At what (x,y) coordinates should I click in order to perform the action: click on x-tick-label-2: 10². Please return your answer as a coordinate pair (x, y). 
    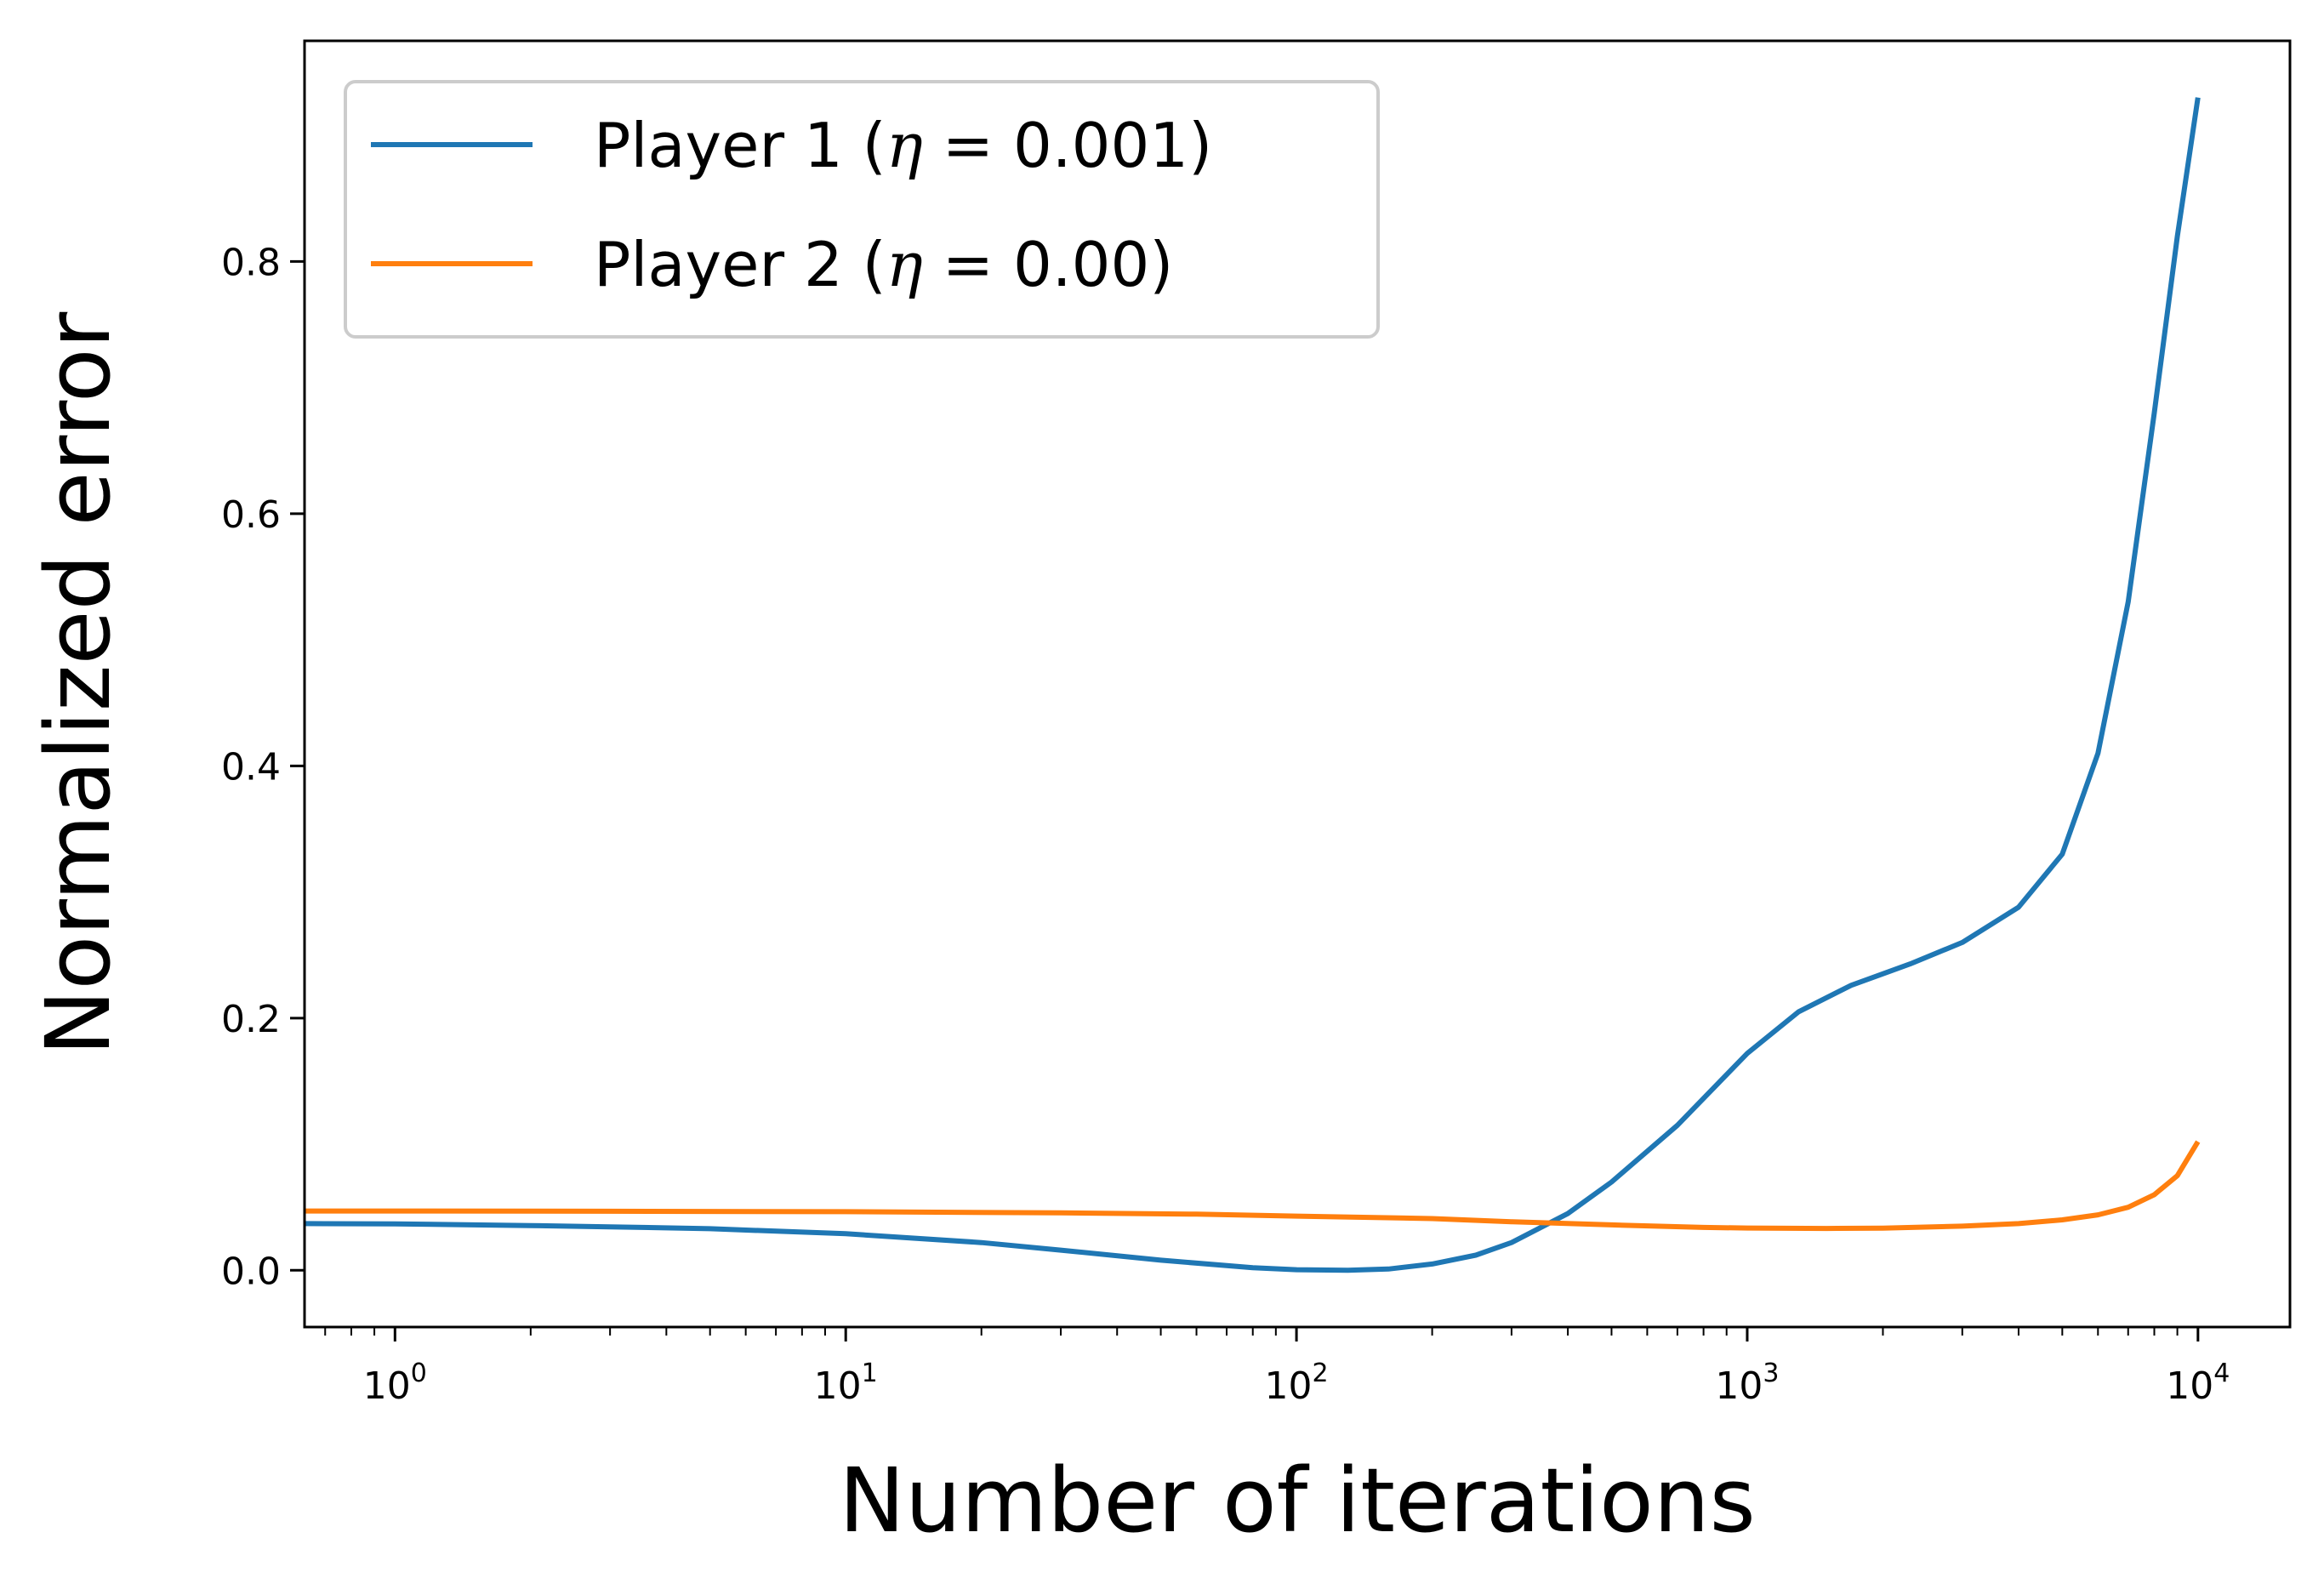
    Looking at the image, I should click on (1297, 1383).